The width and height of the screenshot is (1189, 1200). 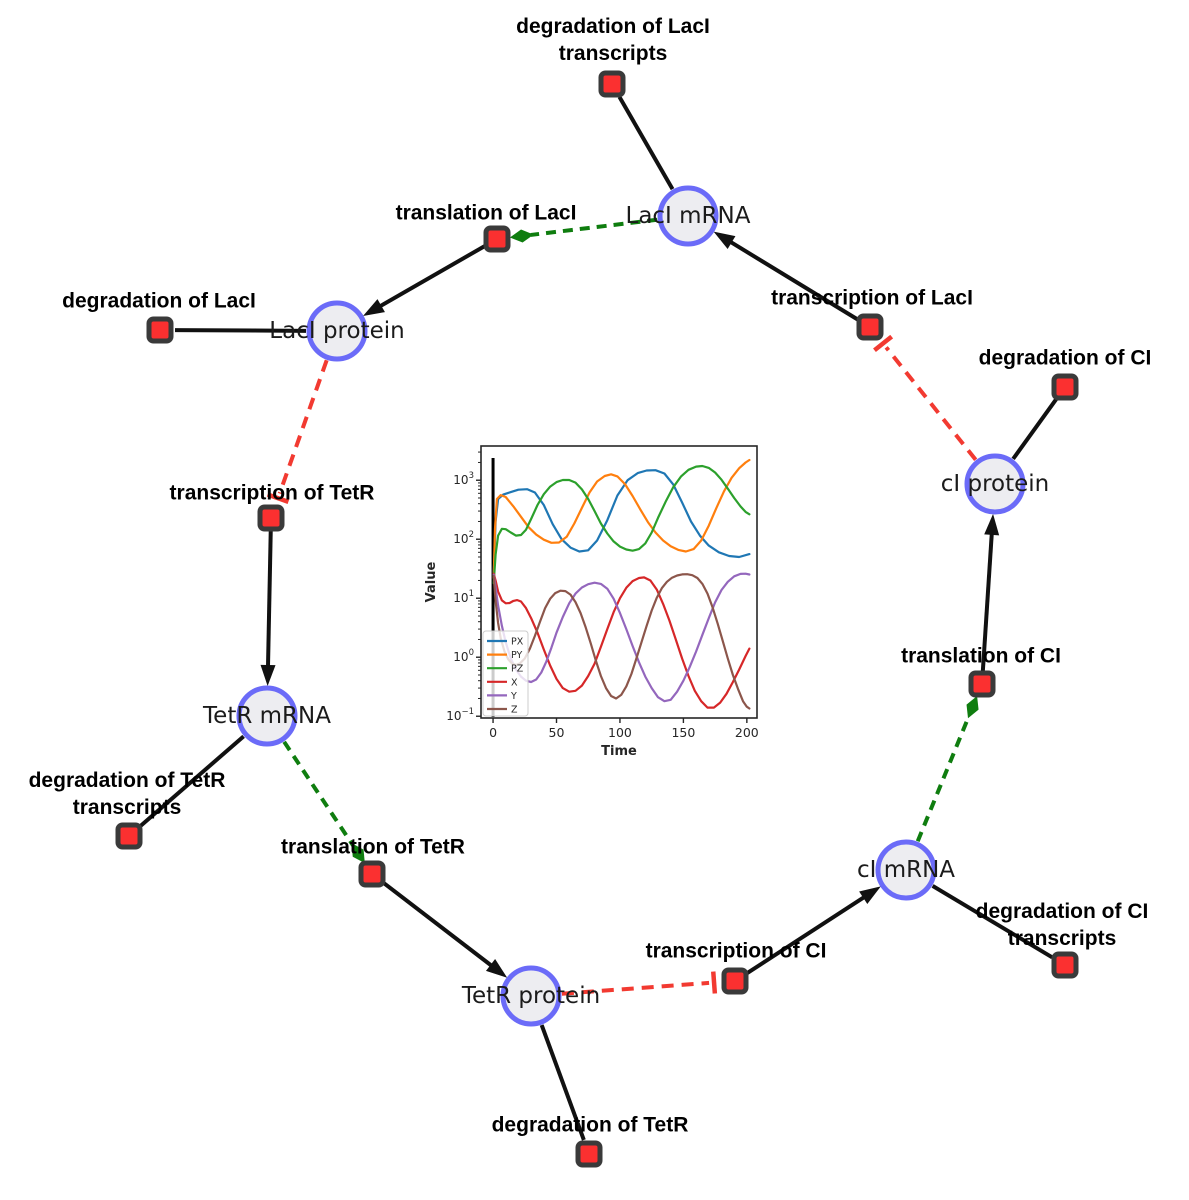 What do you see at coordinates (589, 1154) in the screenshot?
I see `reaction-node-deg-tetr` at bounding box center [589, 1154].